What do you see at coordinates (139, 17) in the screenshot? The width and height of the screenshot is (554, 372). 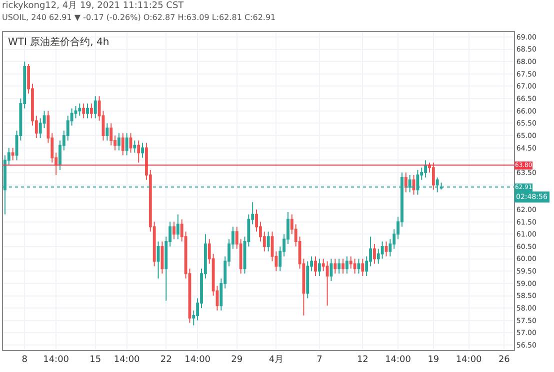 I see `text: USOIL, 240 62.91 ▼ -0.17 (-0.26%) O:62.87 H:63.09 L:62.81 C:62.91` at bounding box center [139, 17].